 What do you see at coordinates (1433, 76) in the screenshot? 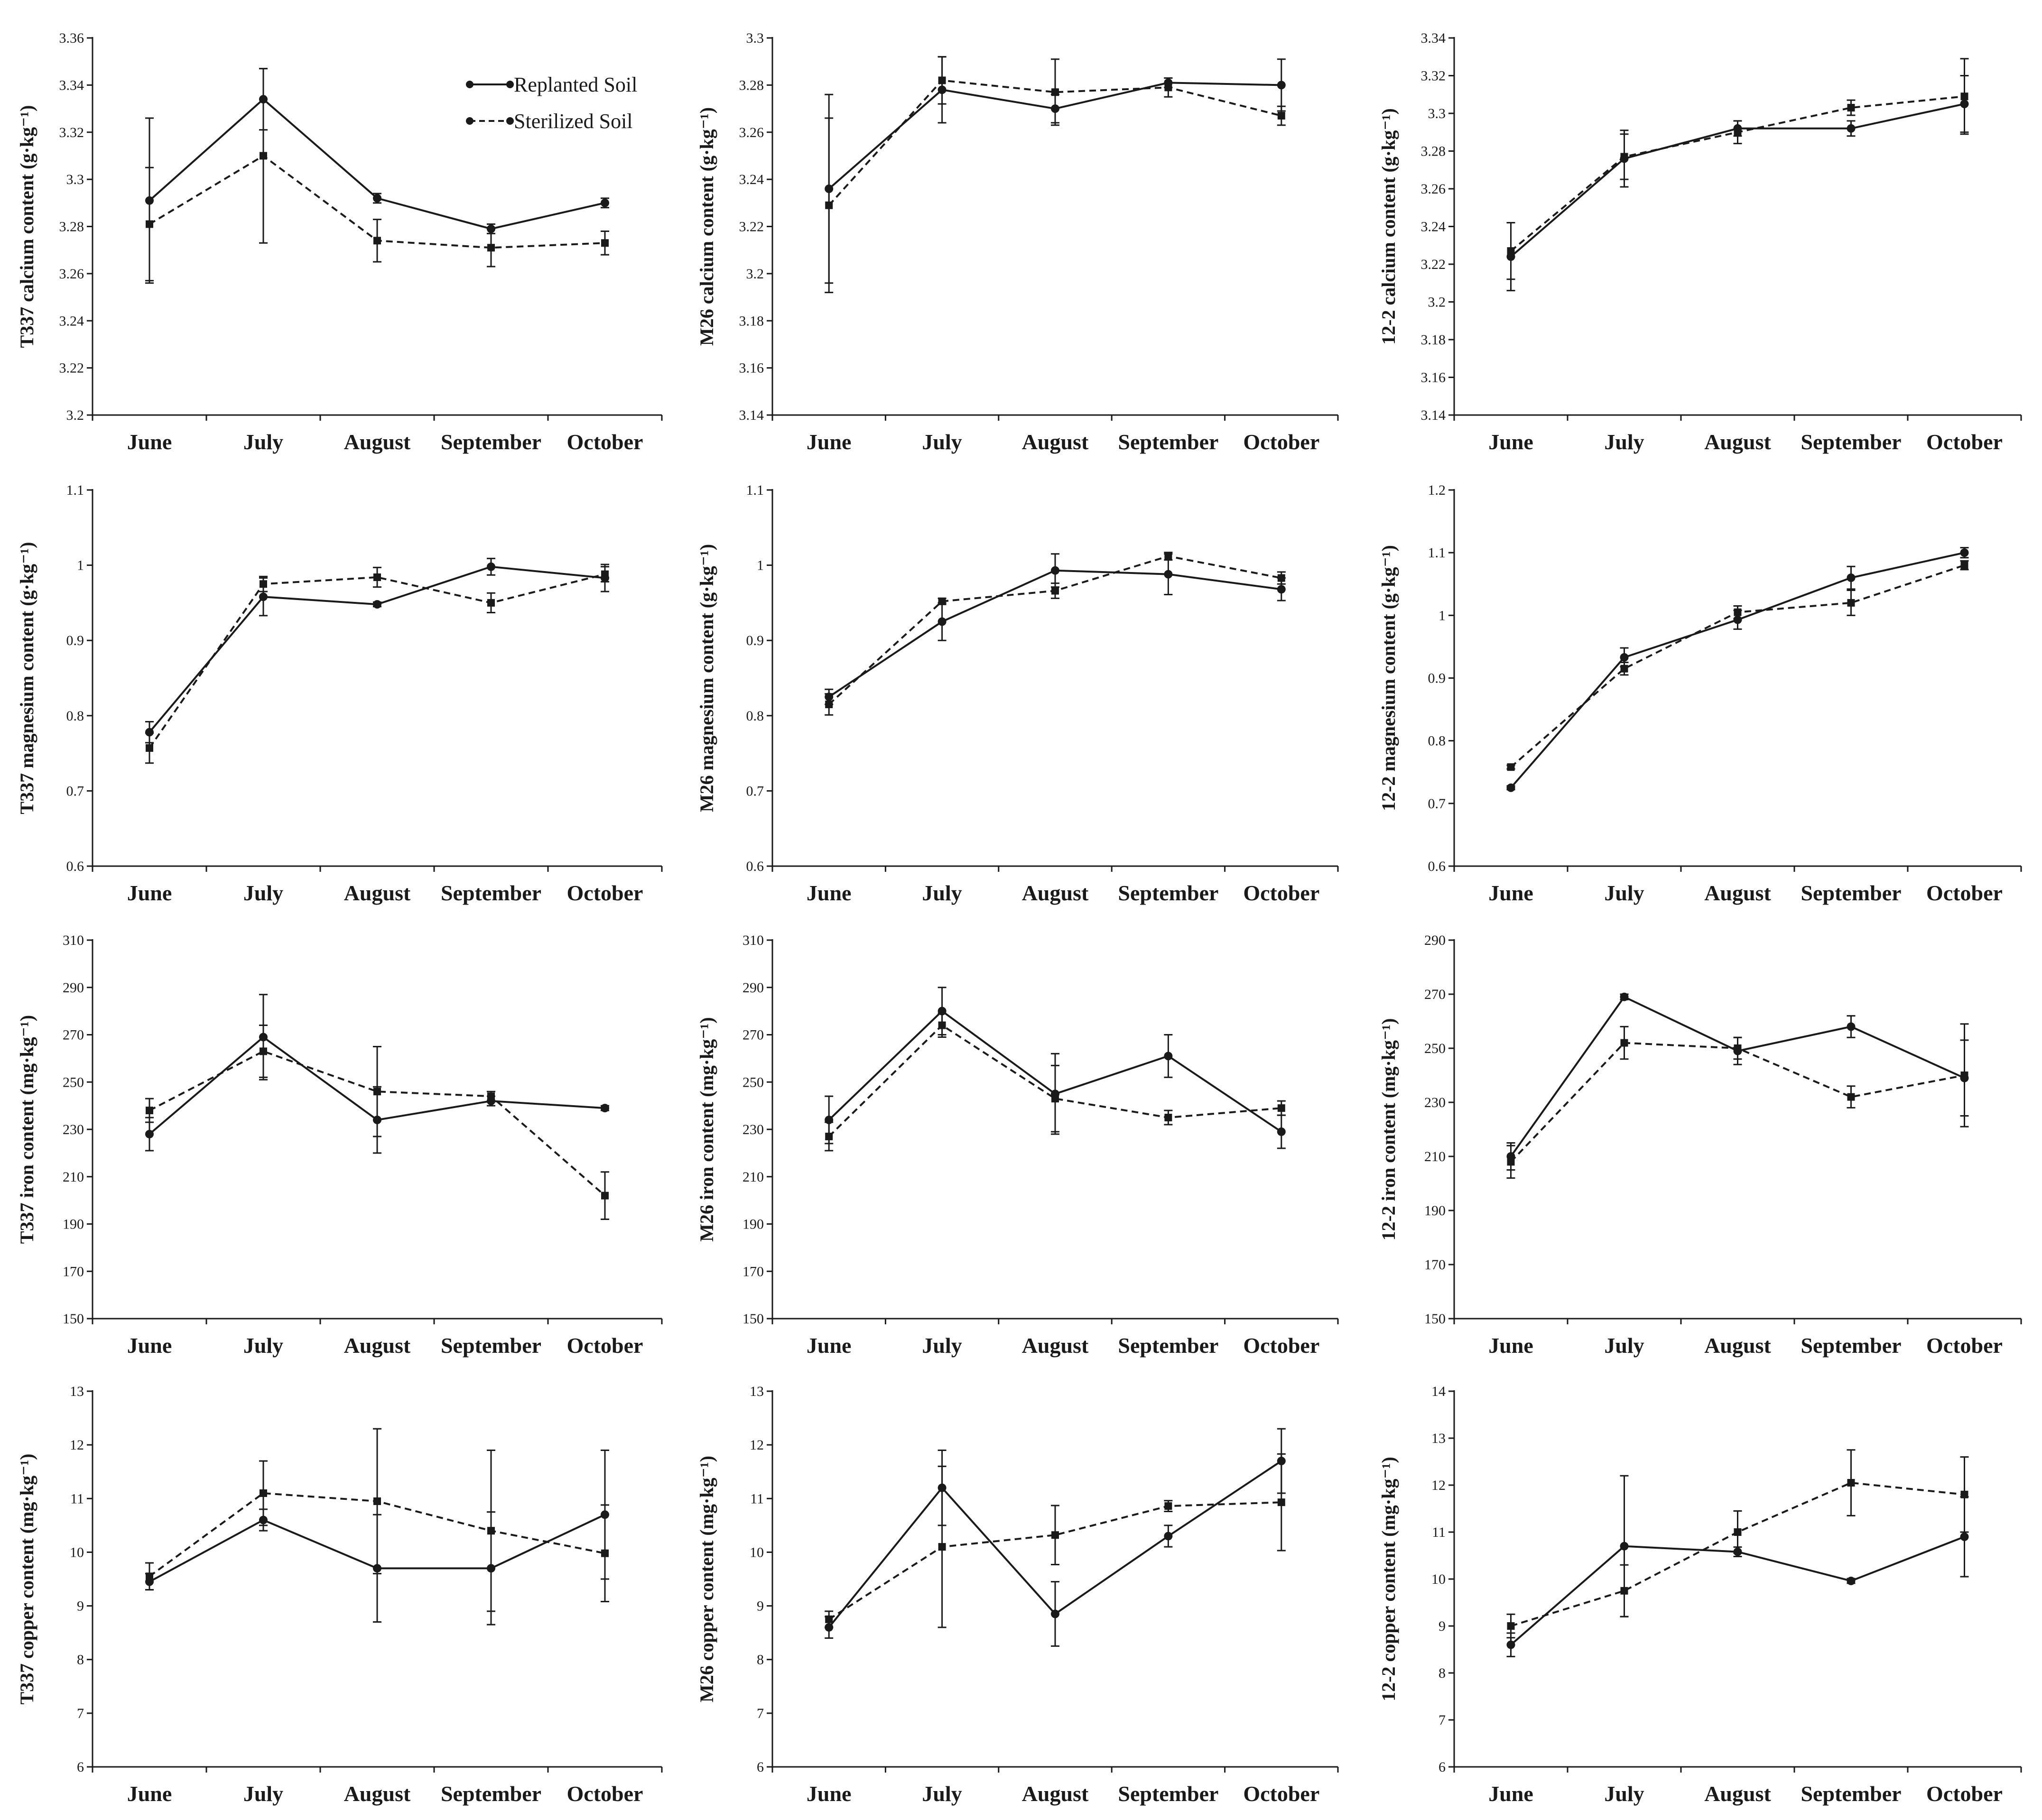
I see `y-tick-label: 3.32` at bounding box center [1433, 76].